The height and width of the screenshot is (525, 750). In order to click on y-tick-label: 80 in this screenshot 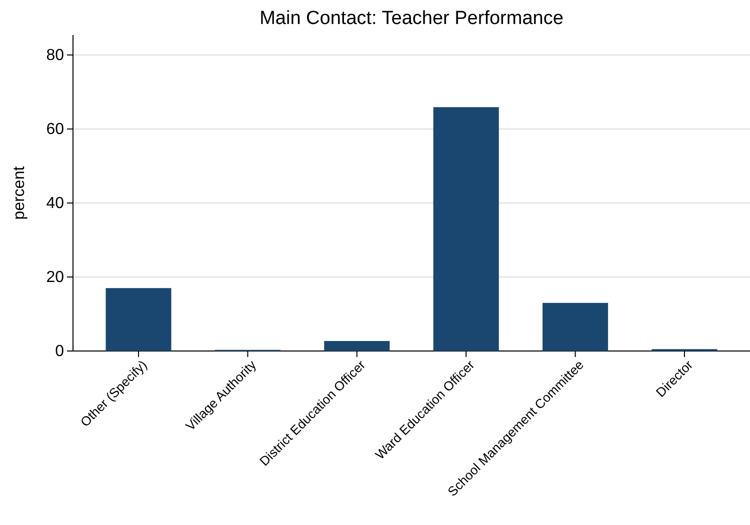, I will do `click(55, 55)`.